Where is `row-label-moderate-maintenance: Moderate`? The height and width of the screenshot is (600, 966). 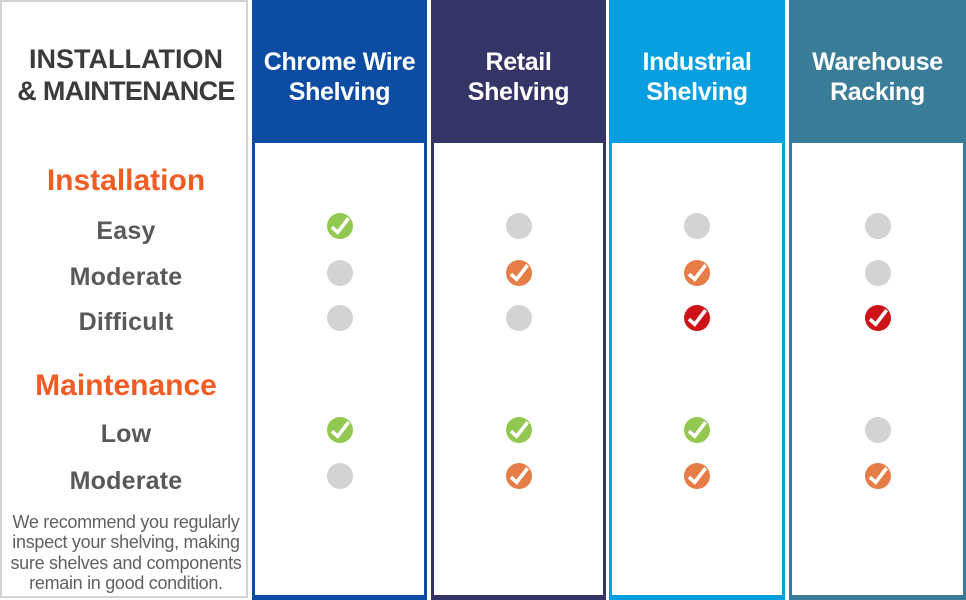
row-label-moderate-maintenance: Moderate is located at coordinates (126, 481).